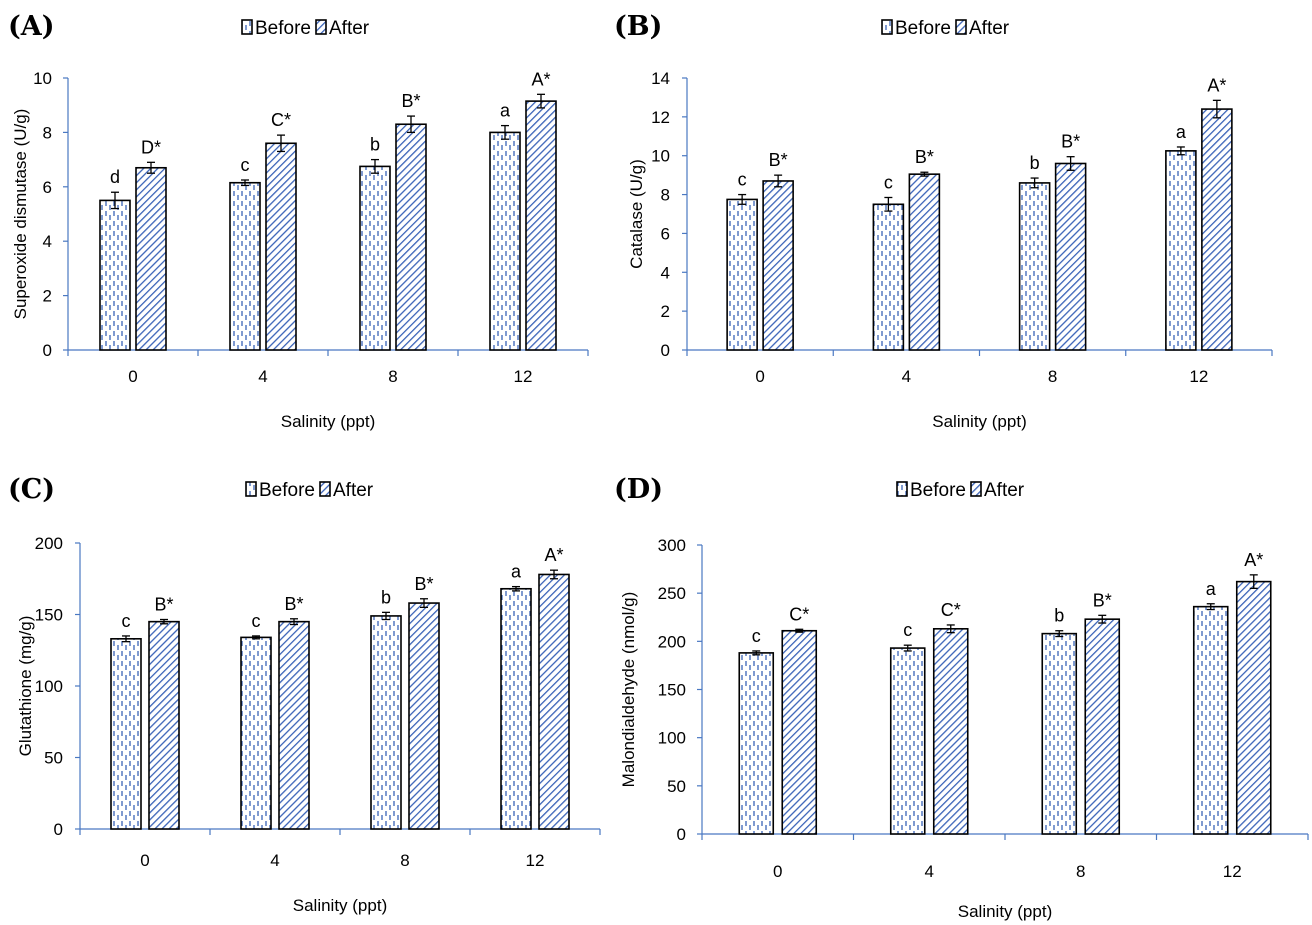 Image resolution: width=1312 pixels, height=925 pixels. Describe the element at coordinates (672, 545) in the screenshot. I see `y-tick-label: 300` at that location.